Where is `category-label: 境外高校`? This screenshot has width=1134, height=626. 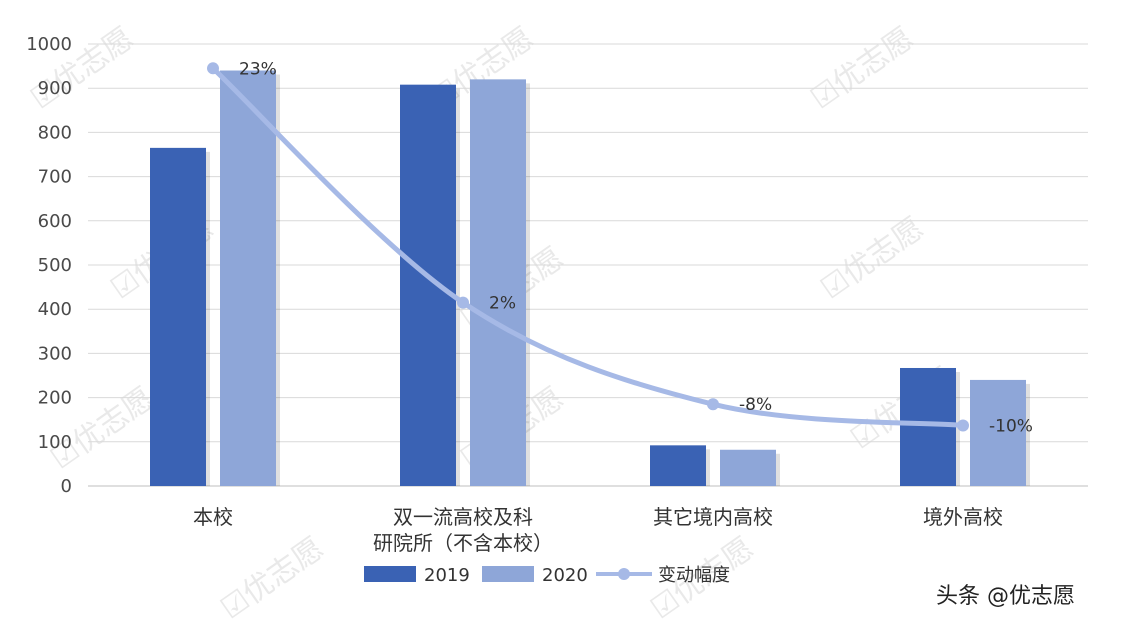
category-label: 境外高校 is located at coordinates (963, 517).